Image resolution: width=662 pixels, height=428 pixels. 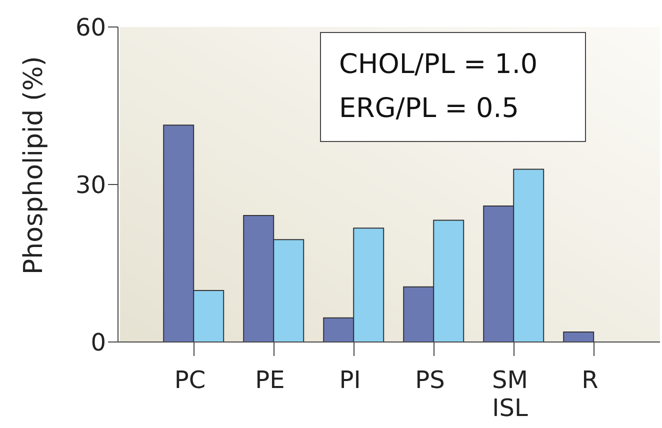 What do you see at coordinates (590, 380) in the screenshot?
I see `x-tick-label: R` at bounding box center [590, 380].